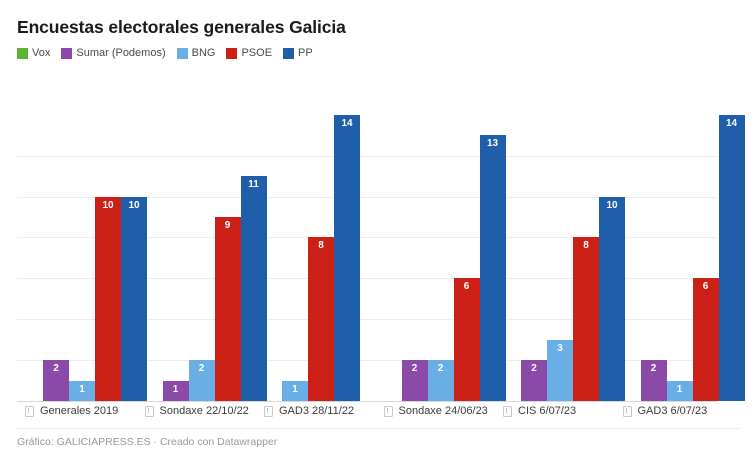 The image size is (756, 465). Describe the element at coordinates (121, 52) in the screenshot. I see `legend-item-label: Sumar (Podemos)` at that location.